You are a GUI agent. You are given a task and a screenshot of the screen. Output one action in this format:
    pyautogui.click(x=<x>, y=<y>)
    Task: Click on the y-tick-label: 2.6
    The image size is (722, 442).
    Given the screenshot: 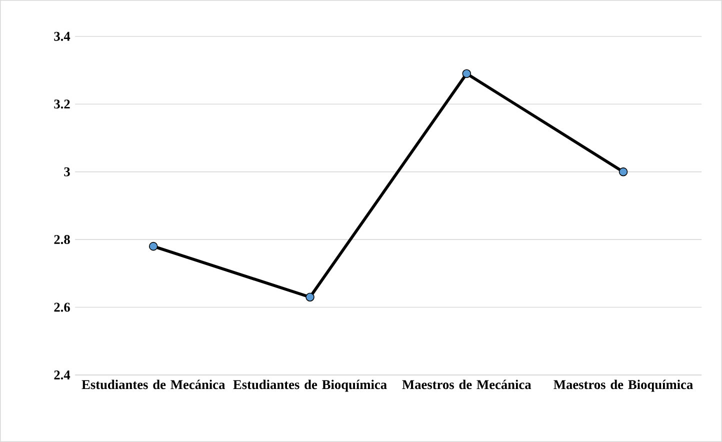 What is the action you would take?
    pyautogui.click(x=62, y=307)
    